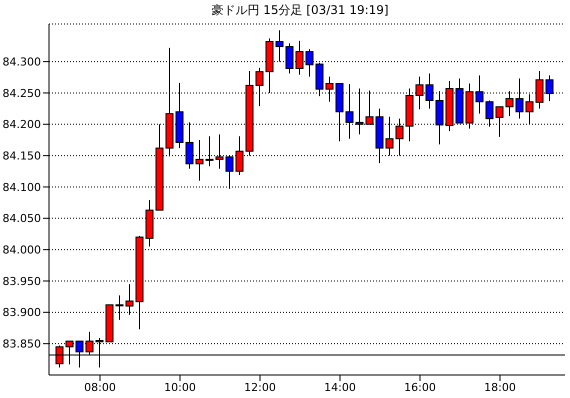 This screenshot has width=570, height=398. What do you see at coordinates (300, 10) in the screenshot?
I see `chart-title: 豪ドル円 15分足 [03/31 19:19]` at bounding box center [300, 10].